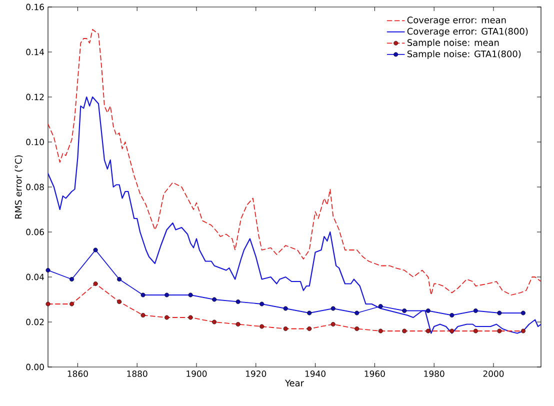 This screenshot has height=406, width=554. I want to click on y-tick-label: 0.06, so click(35, 232).